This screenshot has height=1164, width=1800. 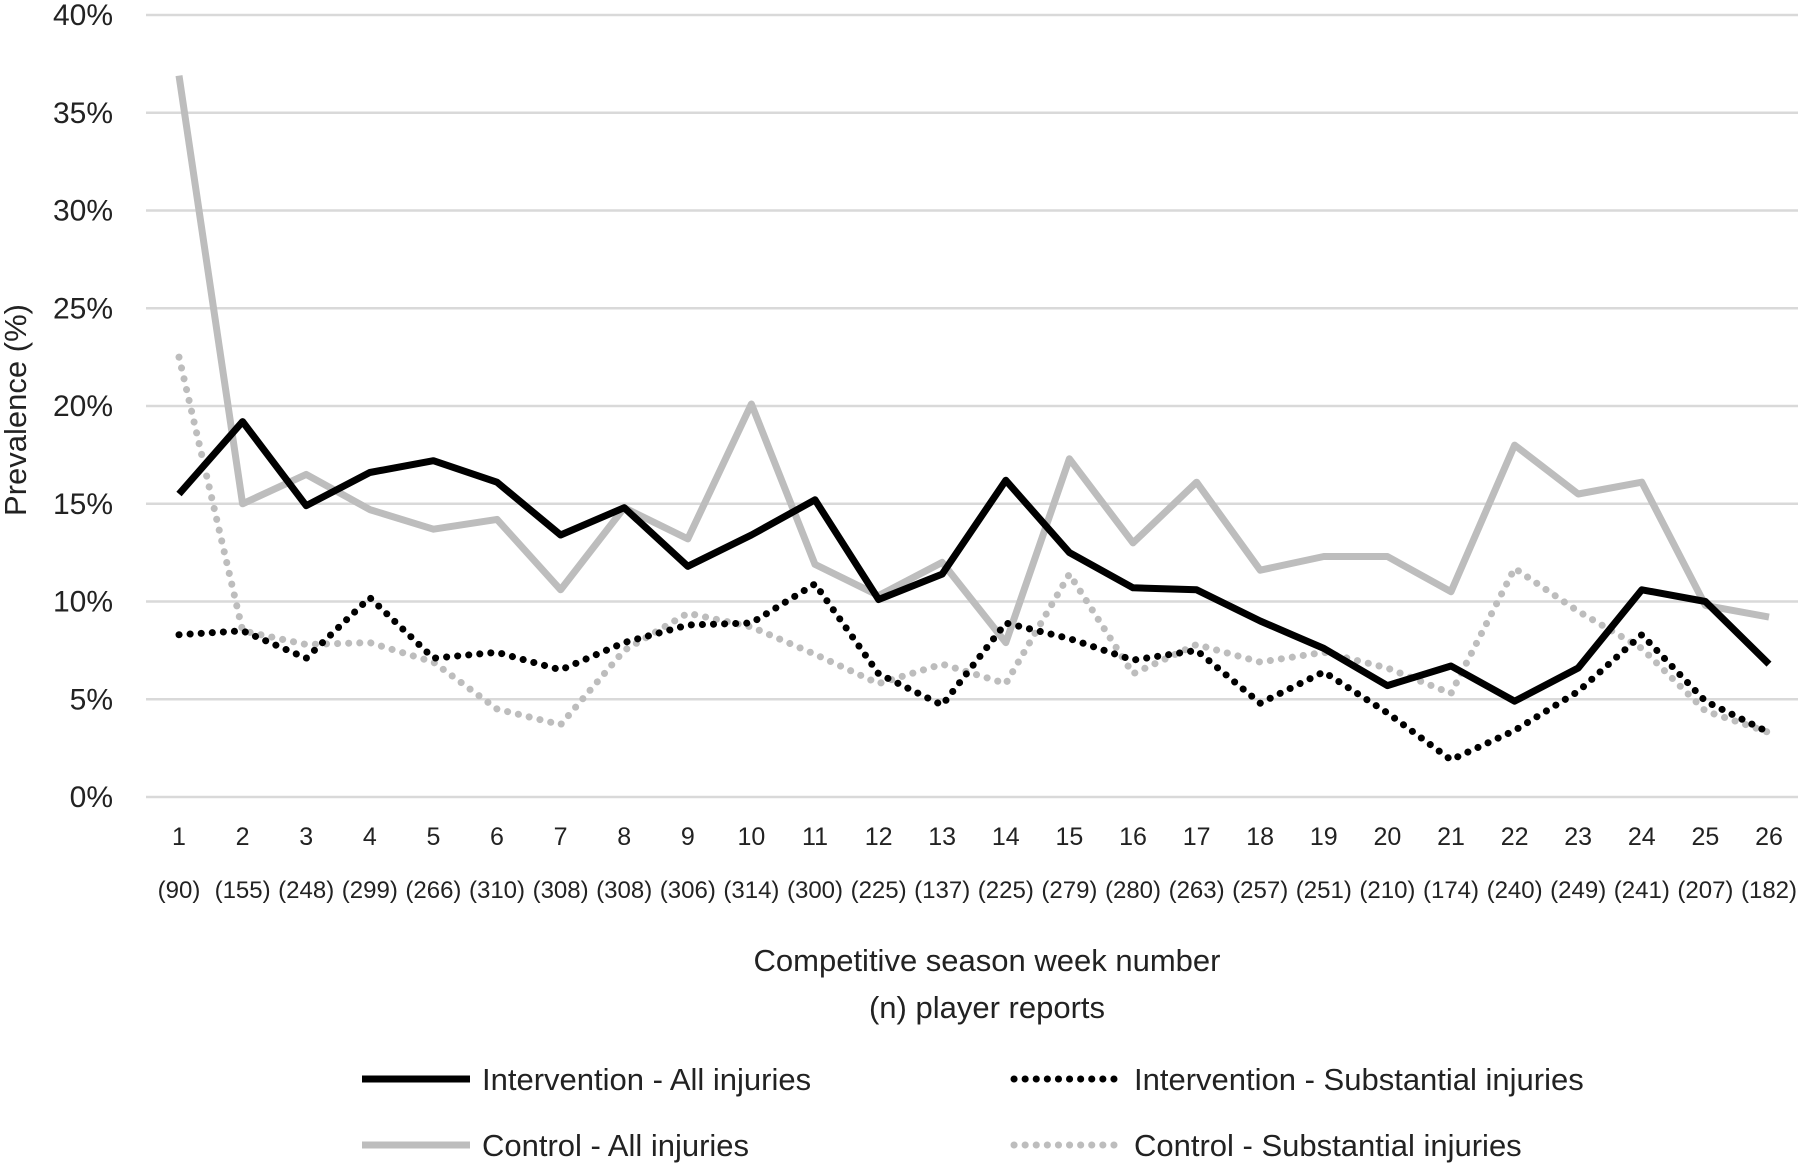 What do you see at coordinates (16, 410) in the screenshot?
I see `y-axis-title: Prevalence (%)` at bounding box center [16, 410].